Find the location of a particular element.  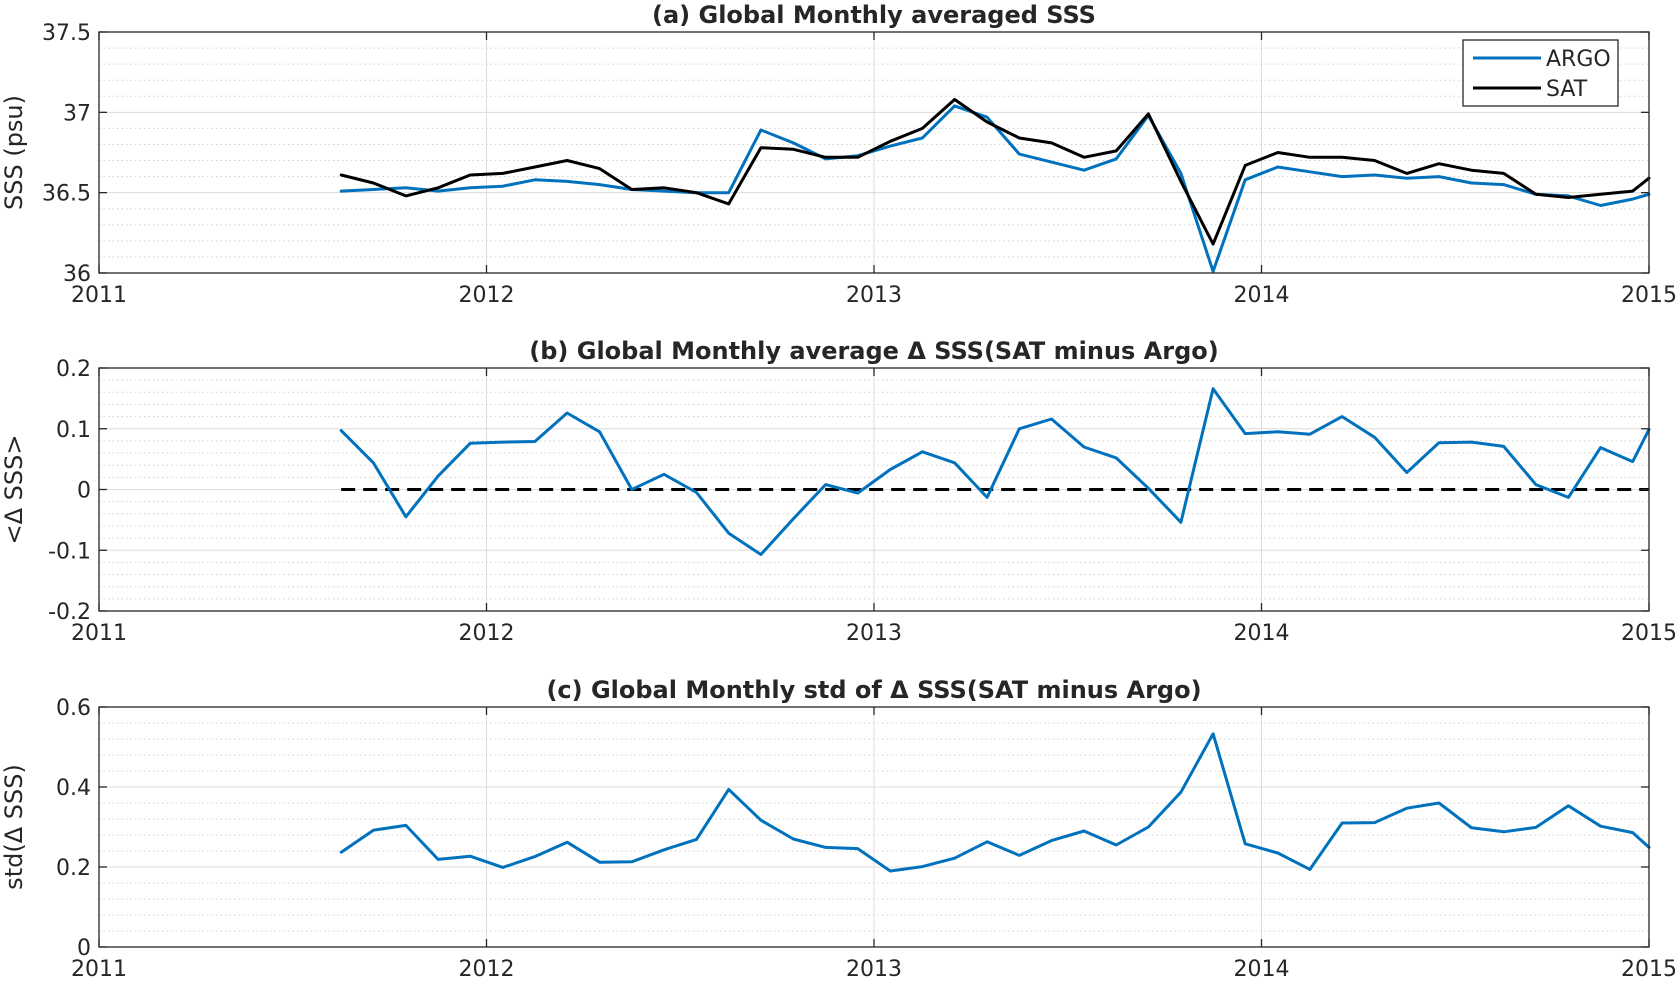

y-tick-label: -0.2 is located at coordinates (69, 612).